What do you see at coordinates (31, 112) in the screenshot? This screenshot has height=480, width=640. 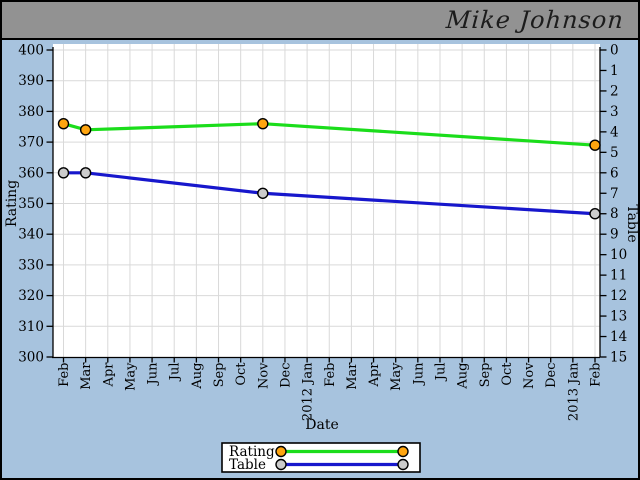 I see `svg-text: 380` at bounding box center [31, 112].